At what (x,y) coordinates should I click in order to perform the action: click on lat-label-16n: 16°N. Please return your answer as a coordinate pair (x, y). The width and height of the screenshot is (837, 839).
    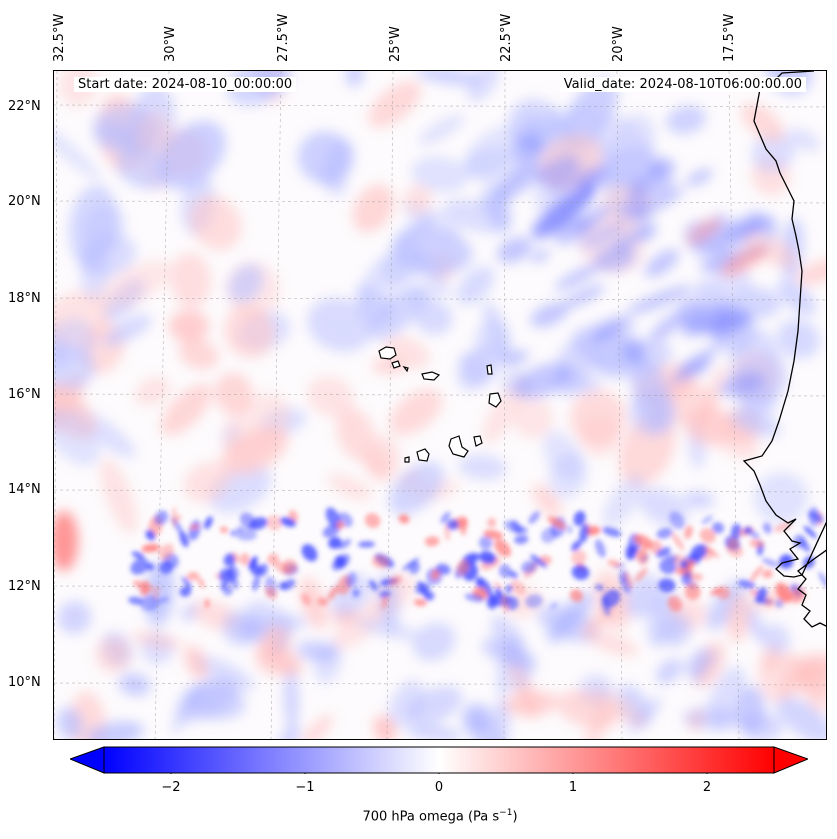
    Looking at the image, I should click on (24, 394).